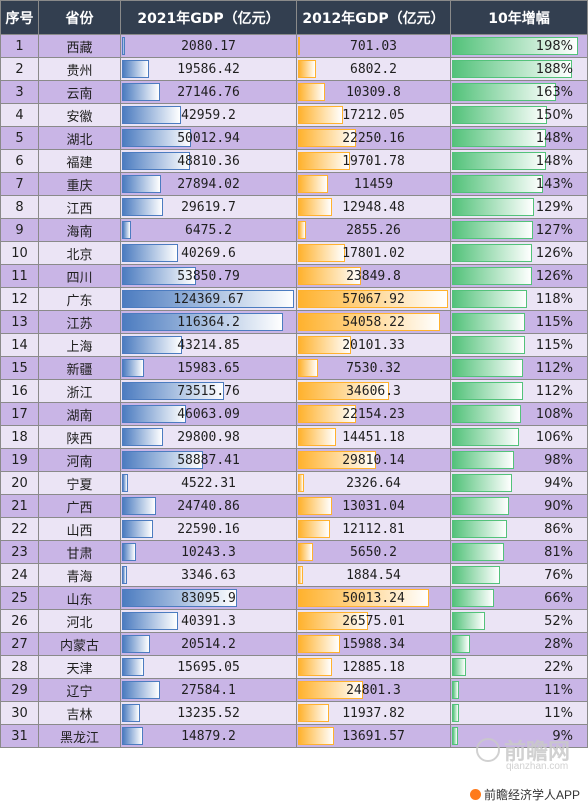 This screenshot has height=803, width=588. What do you see at coordinates (519, 736) in the screenshot?
I see `growth-cell: 9%` at bounding box center [519, 736].